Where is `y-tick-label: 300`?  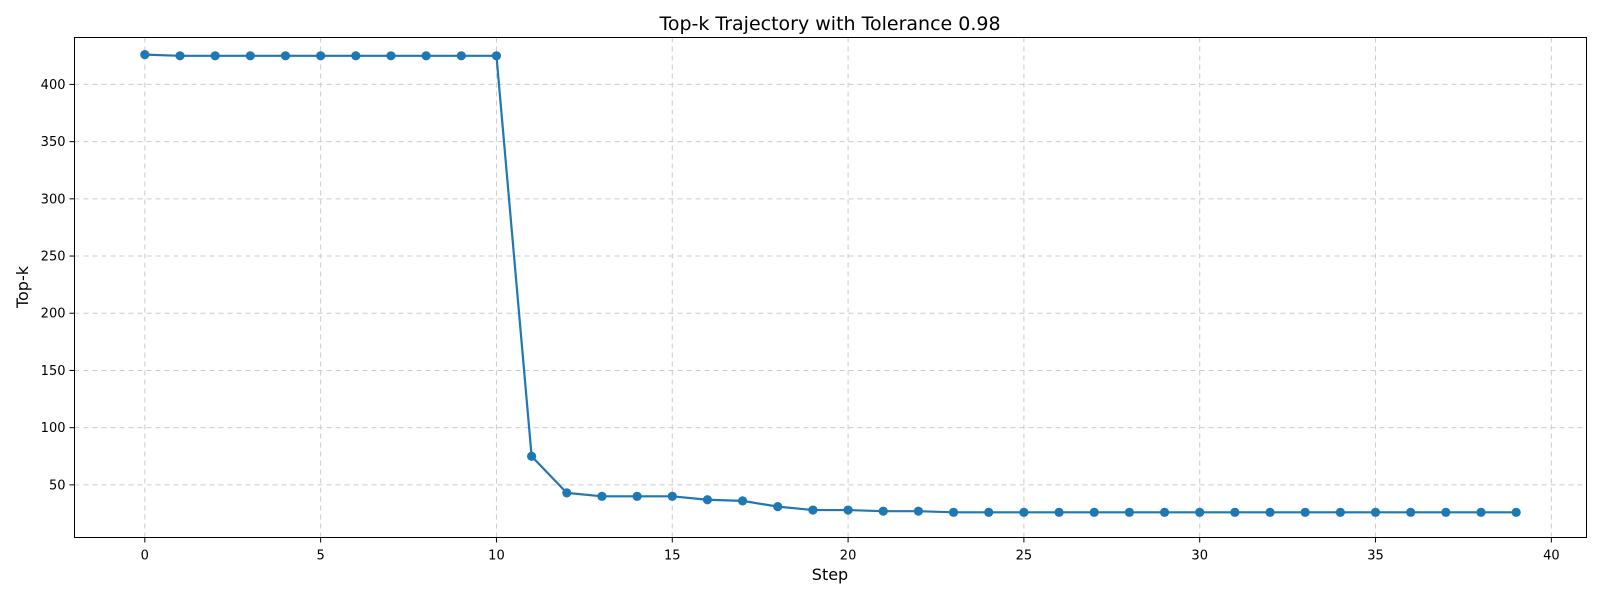 y-tick-label: 300 is located at coordinates (53, 199).